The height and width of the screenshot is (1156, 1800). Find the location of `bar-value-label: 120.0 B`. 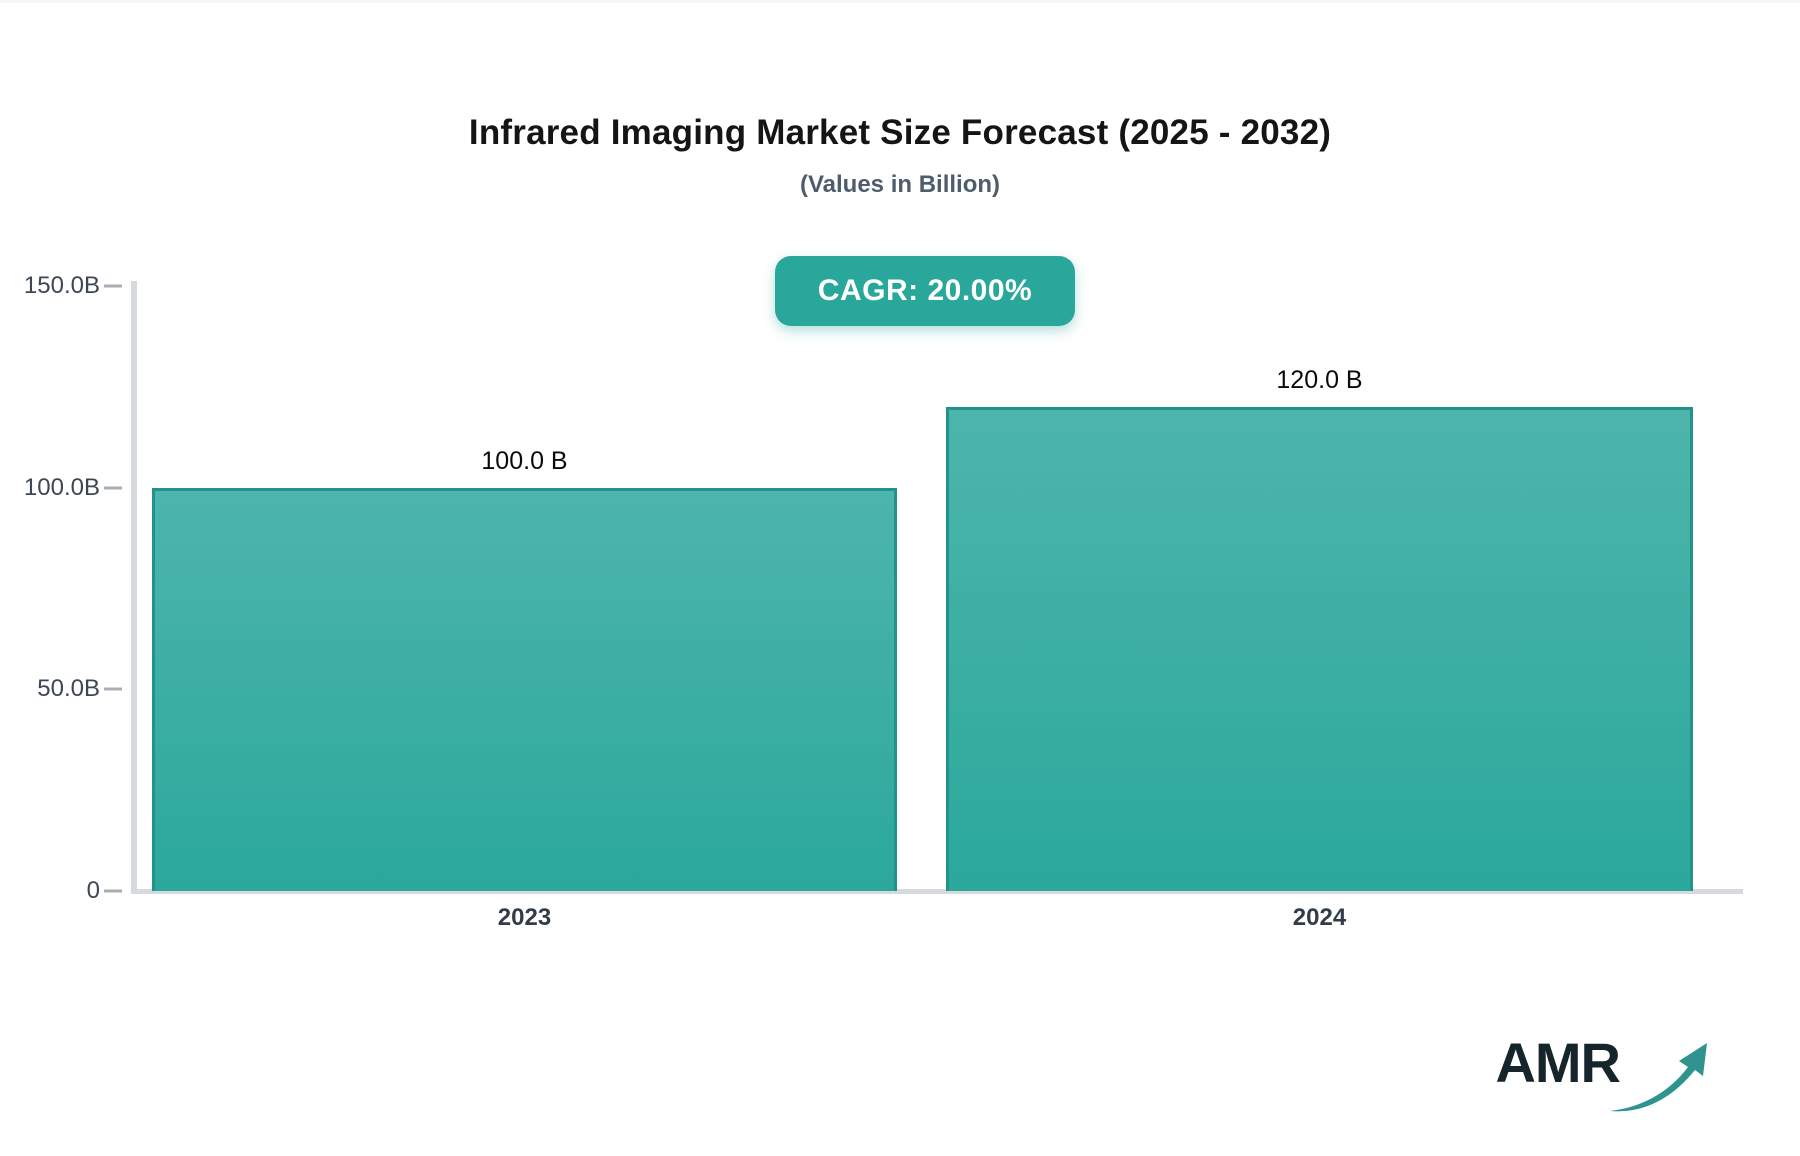

bar-value-label: 120.0 B is located at coordinates (1319, 380).